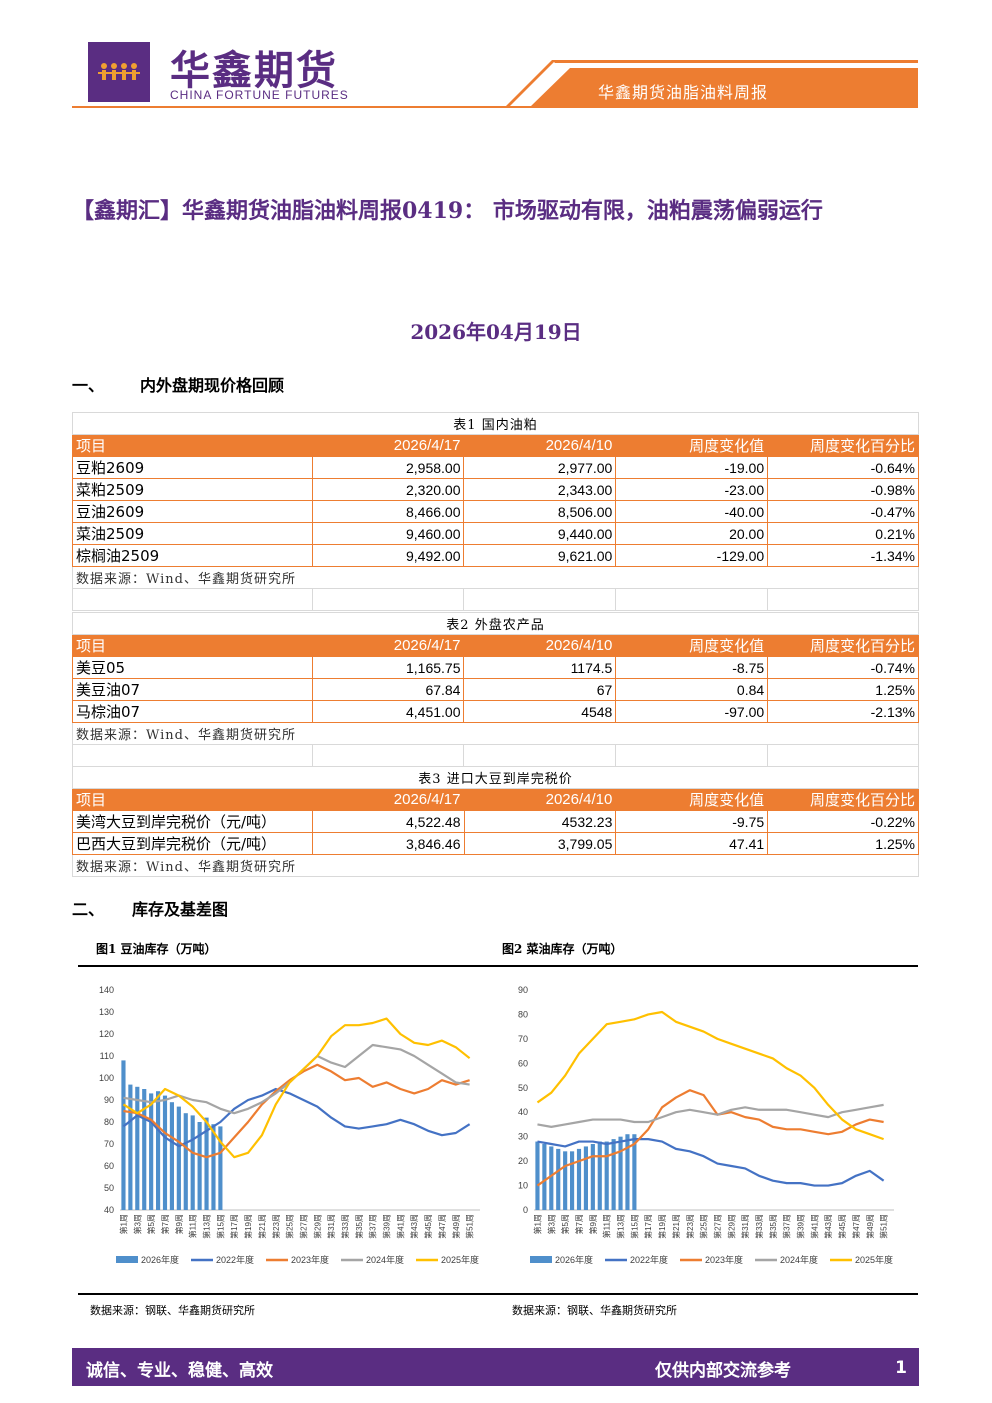  What do you see at coordinates (180, 909) in the screenshot?
I see `section-label: 库存及基差图` at bounding box center [180, 909].